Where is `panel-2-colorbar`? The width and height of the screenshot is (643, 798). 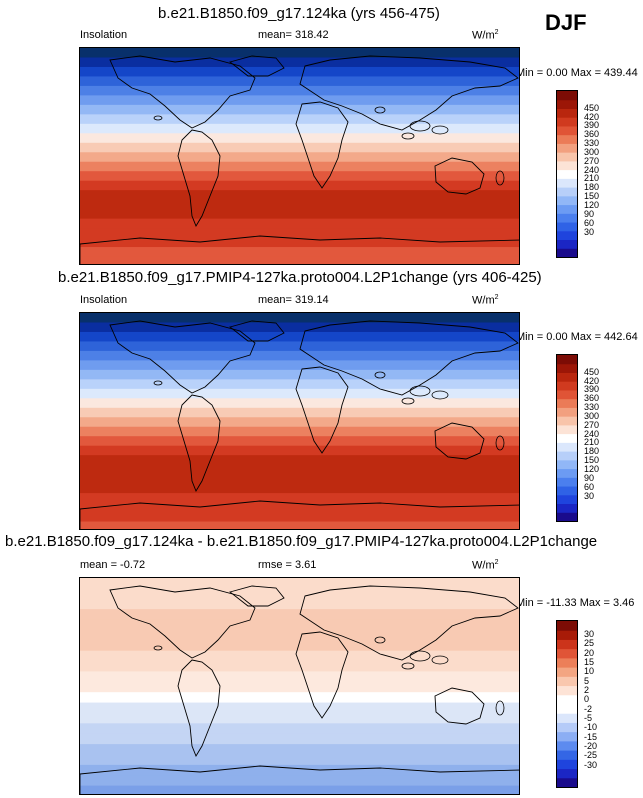 panel-2-colorbar is located at coordinates (567, 438).